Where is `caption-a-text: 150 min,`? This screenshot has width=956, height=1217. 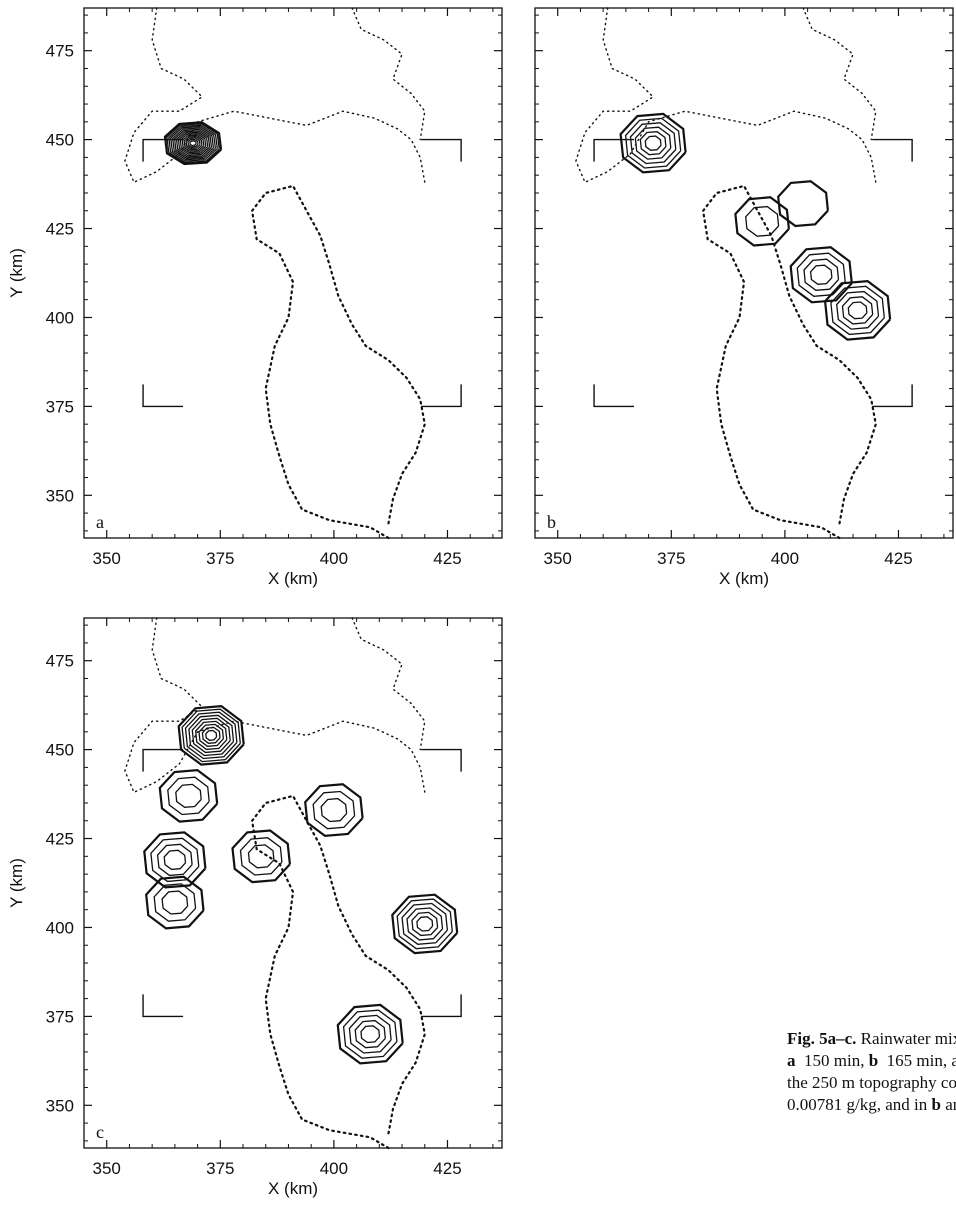
caption-a-text: 150 min, is located at coordinates (834, 1060).